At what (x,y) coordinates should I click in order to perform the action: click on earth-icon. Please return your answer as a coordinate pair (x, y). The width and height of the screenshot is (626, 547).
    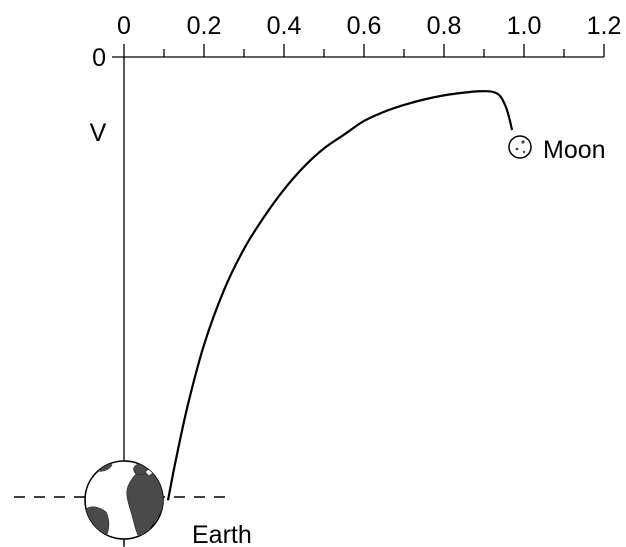
    Looking at the image, I should click on (124, 503).